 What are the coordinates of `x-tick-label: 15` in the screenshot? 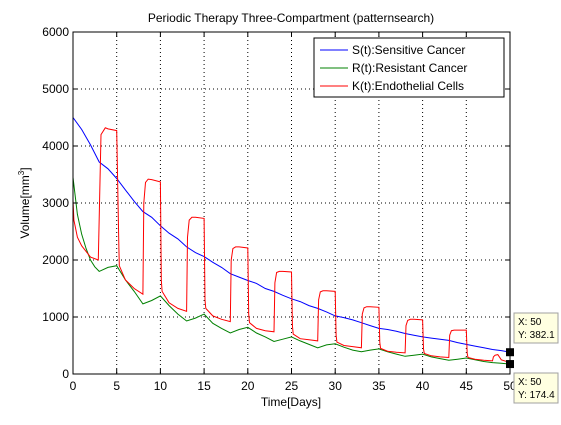 It's located at (204, 386).